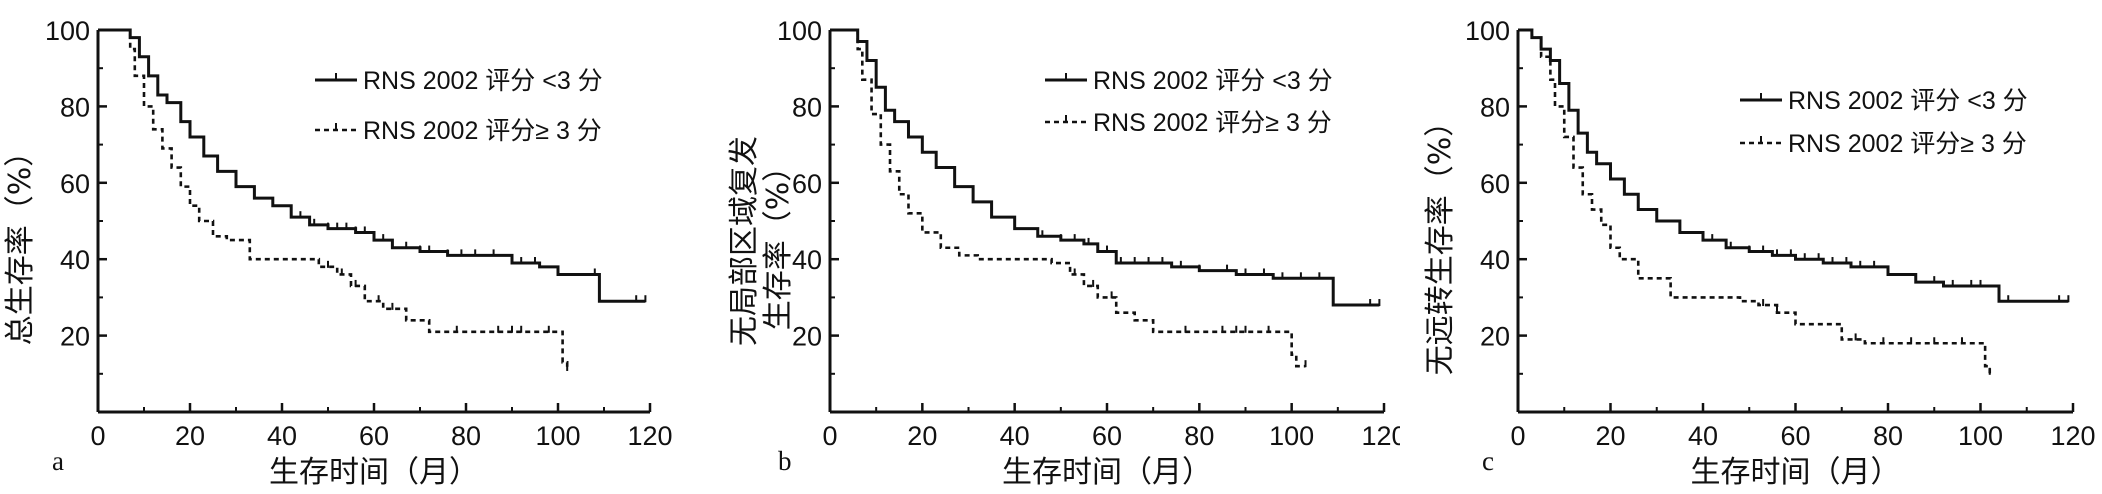 This screenshot has height=494, width=2102. I want to click on y-axis-label: 无远转生存率（%）, so click(1440, 241).